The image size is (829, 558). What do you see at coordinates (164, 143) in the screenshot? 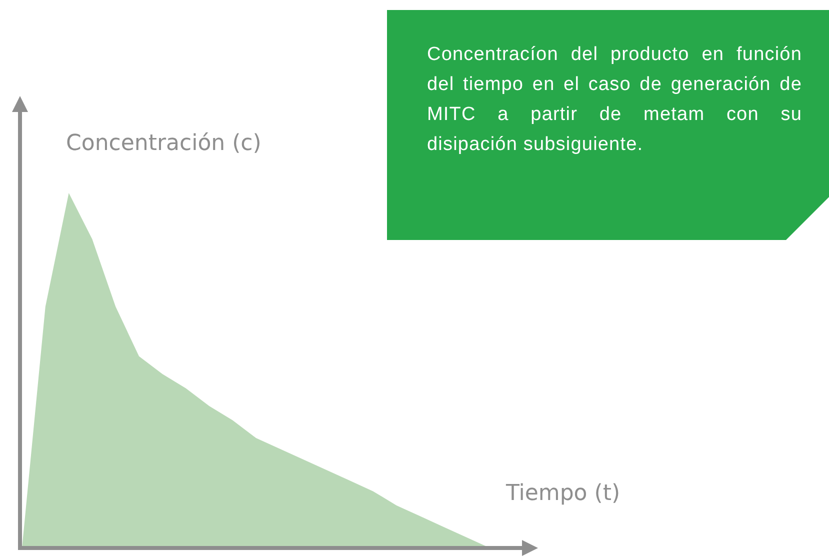
I see `y-axis-title: Concentración (c)` at bounding box center [164, 143].